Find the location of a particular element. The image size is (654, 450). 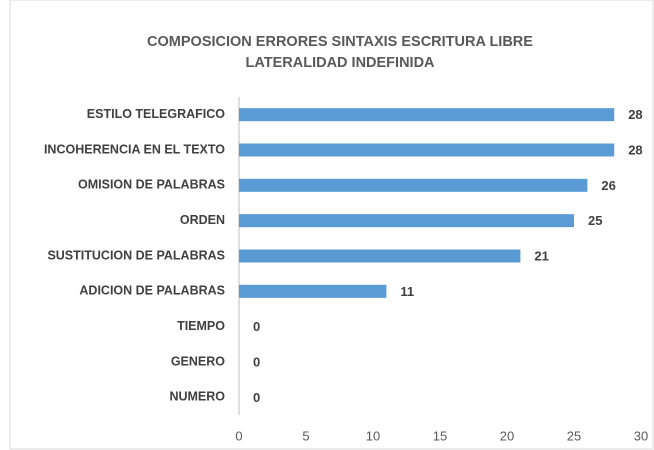

y-tick-label: GENERO is located at coordinates (198, 361).